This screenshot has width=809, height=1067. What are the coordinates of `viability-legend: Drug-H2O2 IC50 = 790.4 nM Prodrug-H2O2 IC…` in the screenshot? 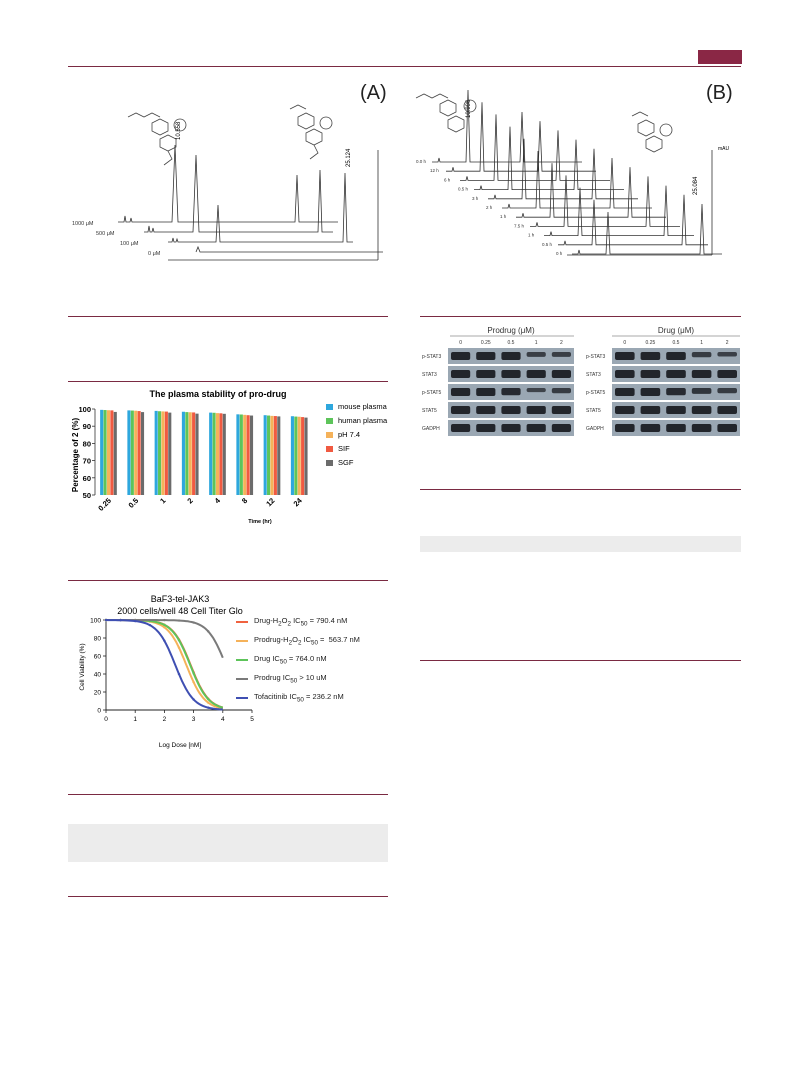 It's located at (316, 659).